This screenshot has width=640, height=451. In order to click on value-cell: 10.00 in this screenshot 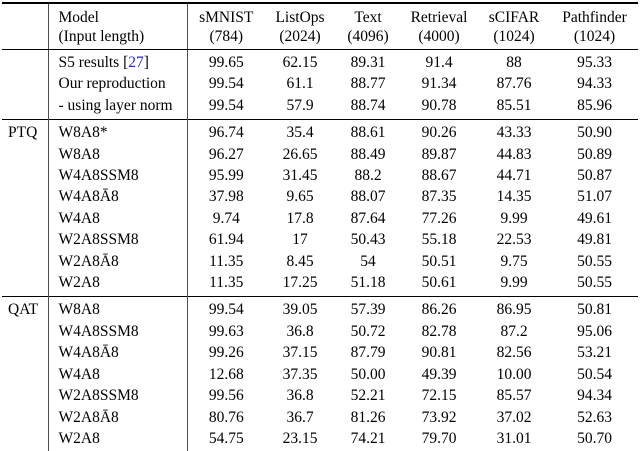, I will do `click(514, 374)`.